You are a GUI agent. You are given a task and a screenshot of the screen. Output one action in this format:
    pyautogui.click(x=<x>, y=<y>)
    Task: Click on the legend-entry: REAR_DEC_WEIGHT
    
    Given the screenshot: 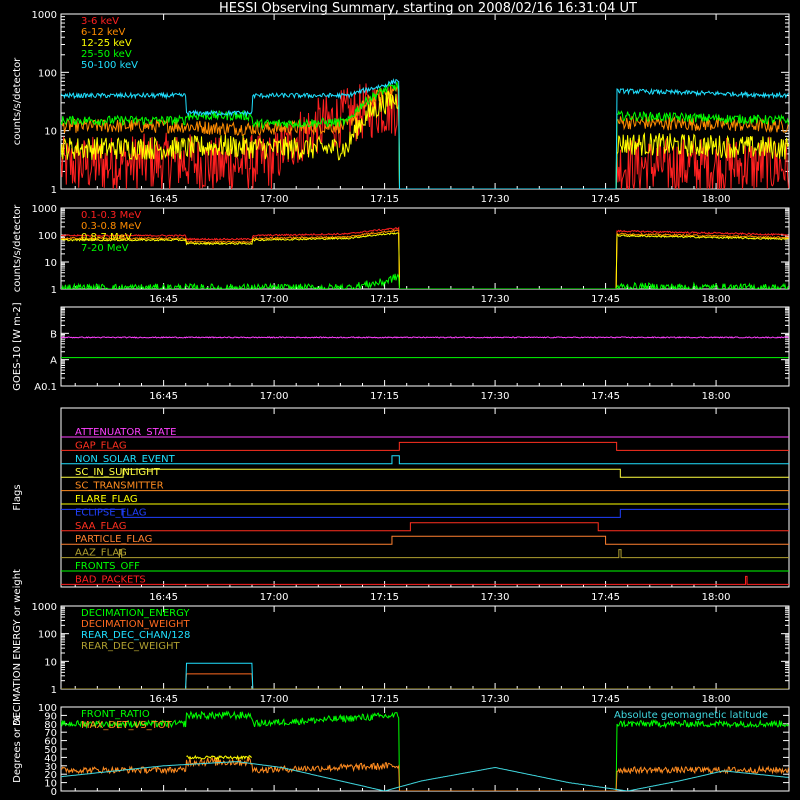 What is the action you would take?
    pyautogui.click(x=130, y=646)
    